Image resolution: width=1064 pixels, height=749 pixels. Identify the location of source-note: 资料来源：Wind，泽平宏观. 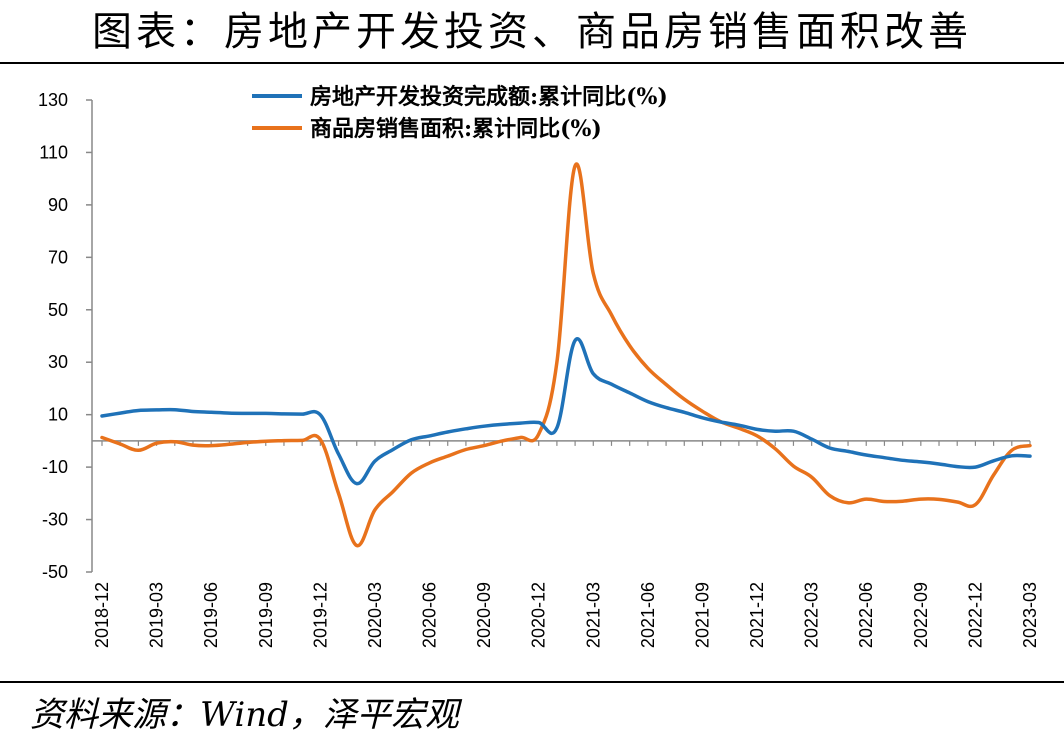
(244, 715).